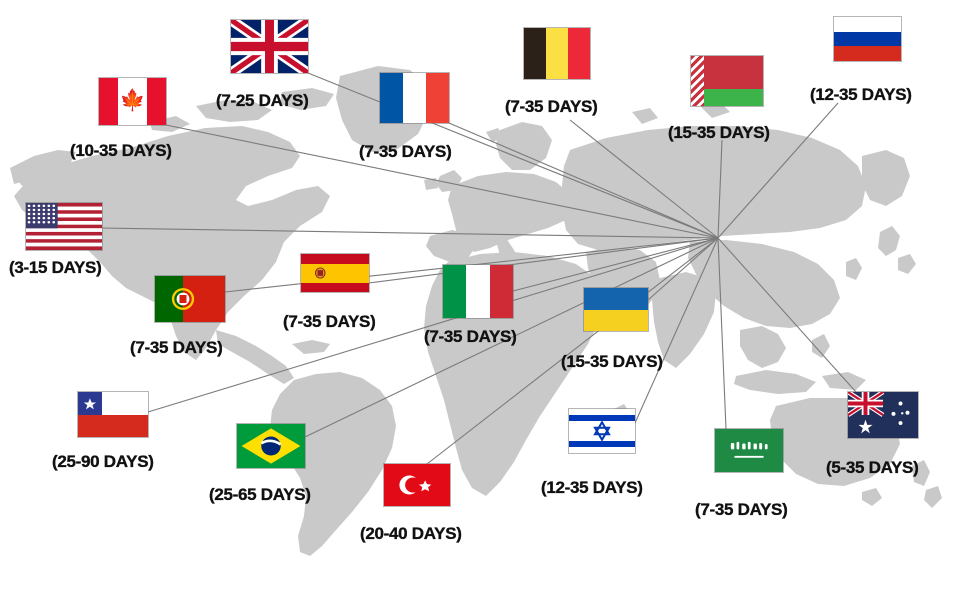  Describe the element at coordinates (557, 53) in the screenshot. I see `belgium-flag-icon` at that location.